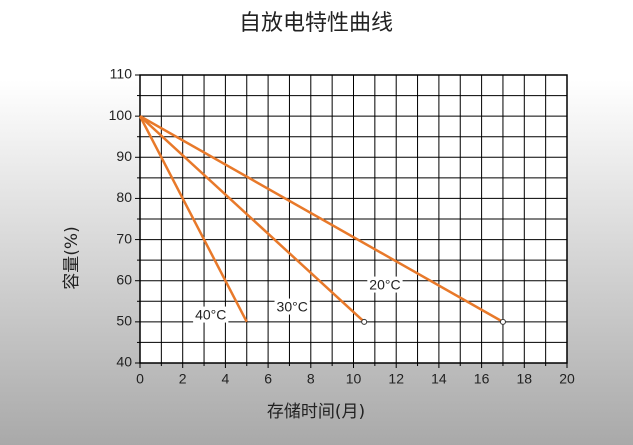  What do you see at coordinates (124, 321) in the screenshot?
I see `y-tick-label: 50` at bounding box center [124, 321].